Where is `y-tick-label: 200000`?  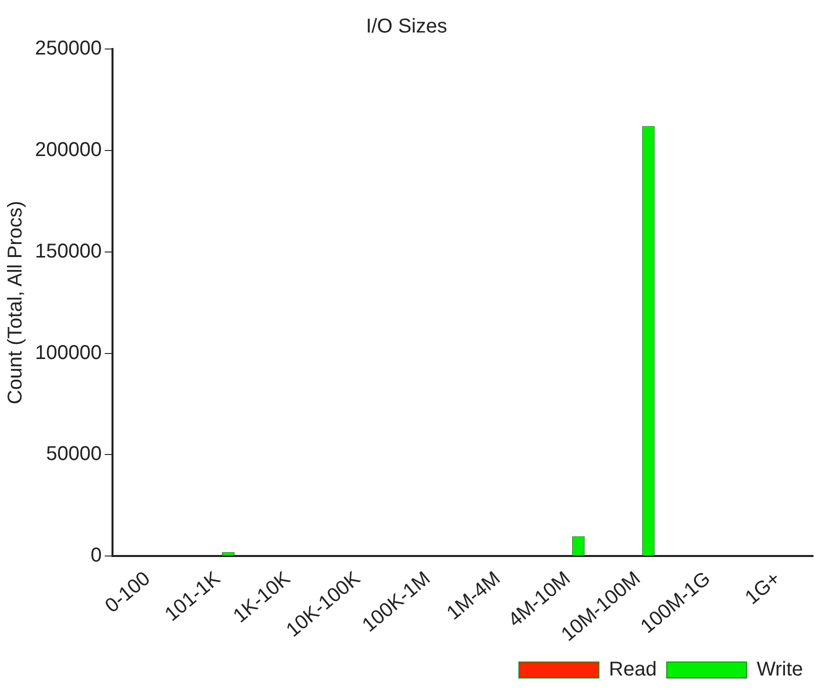 y-tick-label: 200000 is located at coordinates (68, 149).